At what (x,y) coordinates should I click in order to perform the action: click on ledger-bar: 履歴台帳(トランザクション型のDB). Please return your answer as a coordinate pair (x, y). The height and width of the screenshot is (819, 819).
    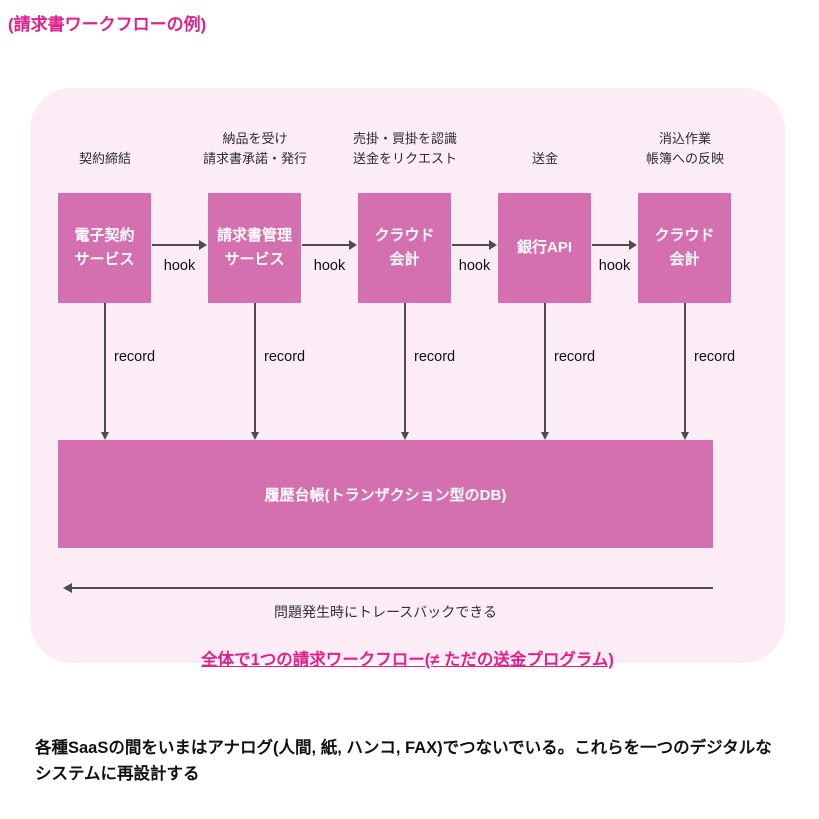
    Looking at the image, I should click on (385, 494).